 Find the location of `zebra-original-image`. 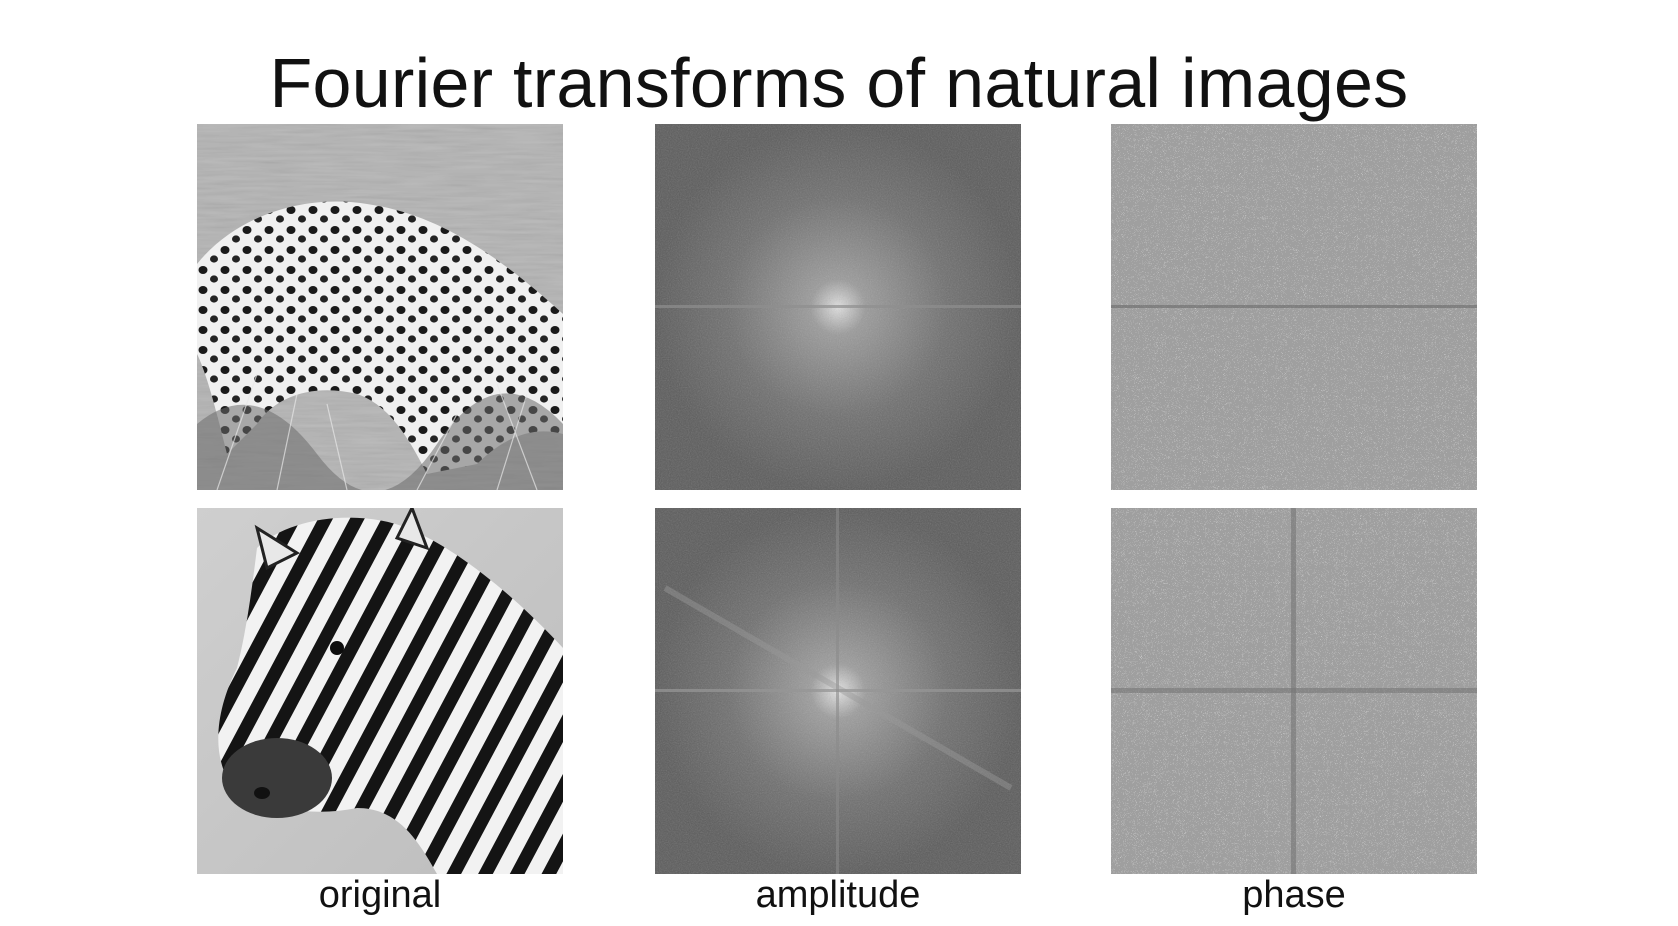

zebra-original-image is located at coordinates (380, 691).